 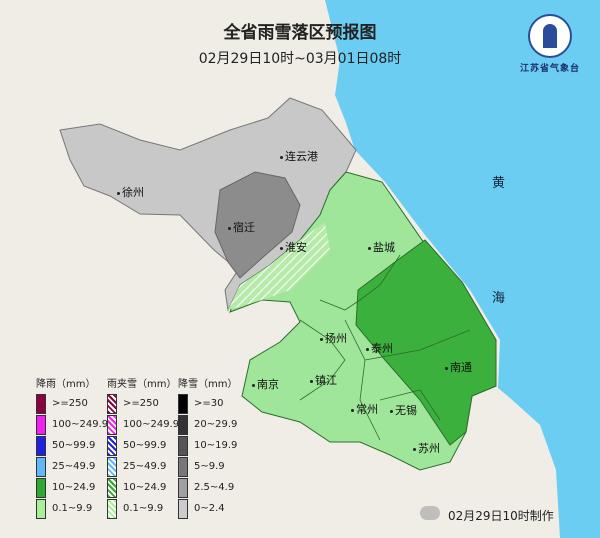 What do you see at coordinates (458, 367) in the screenshot?
I see `city-label: 南通` at bounding box center [458, 367].